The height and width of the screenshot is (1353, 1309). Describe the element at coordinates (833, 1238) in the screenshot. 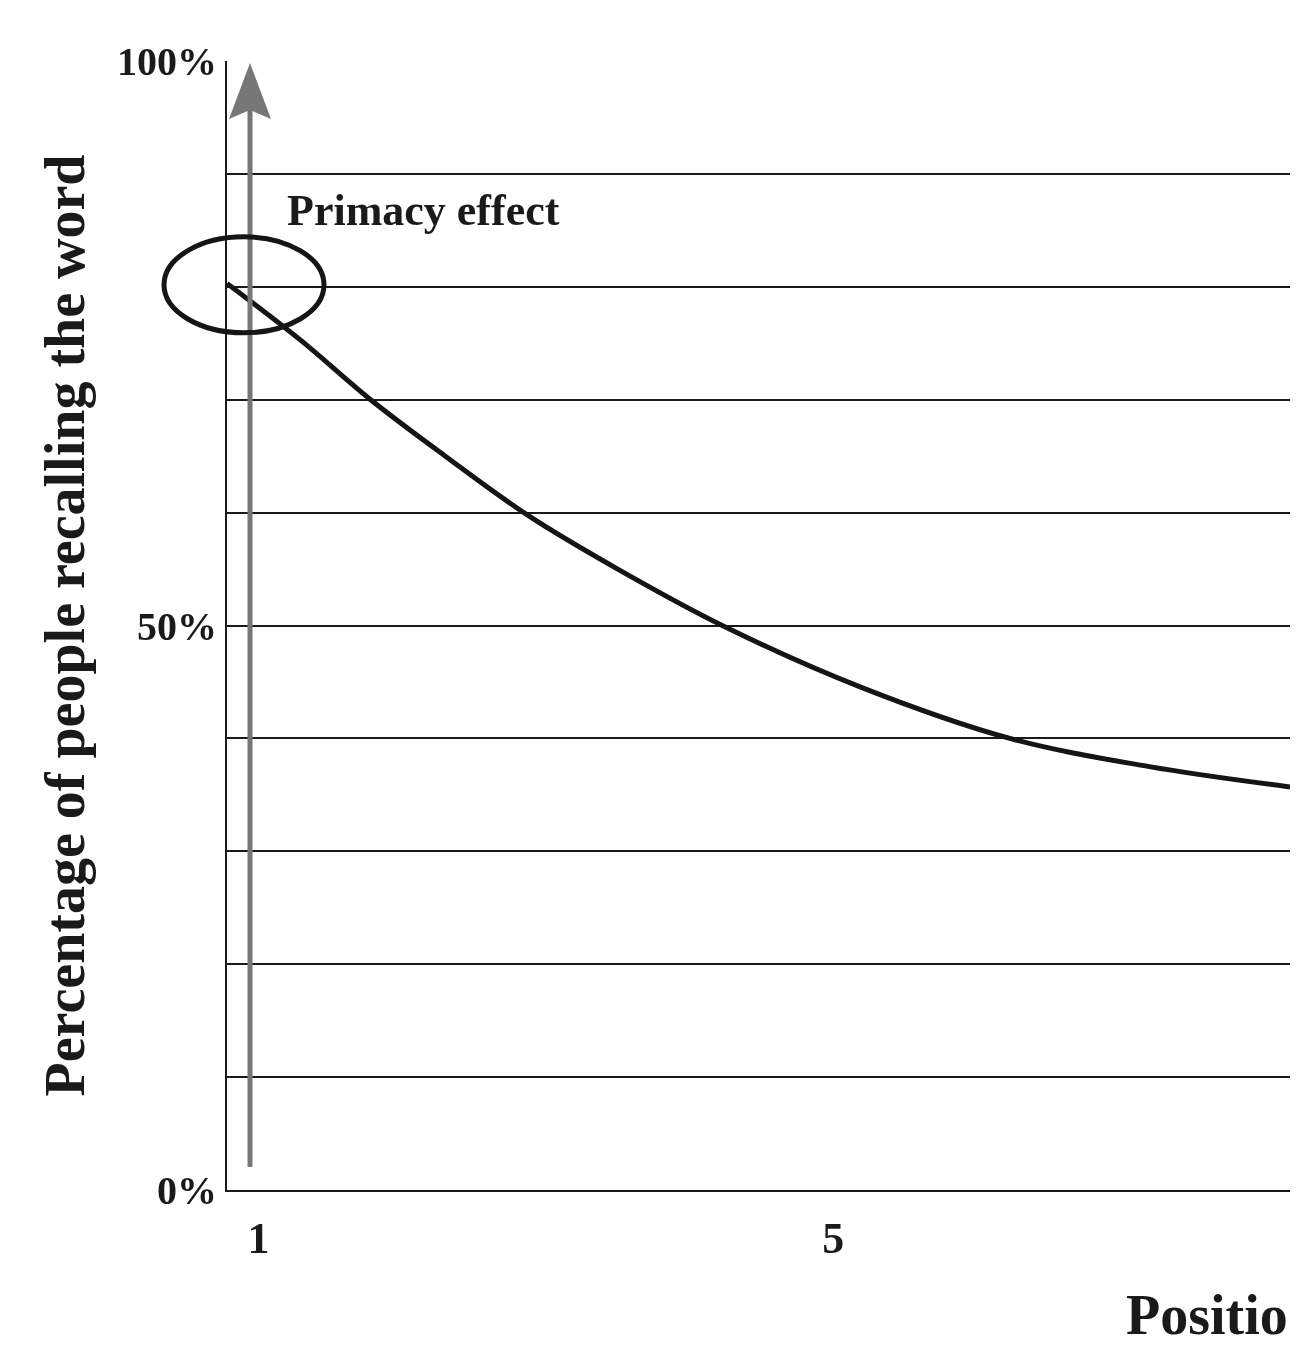

I see `x-tick-label: 5` at that location.